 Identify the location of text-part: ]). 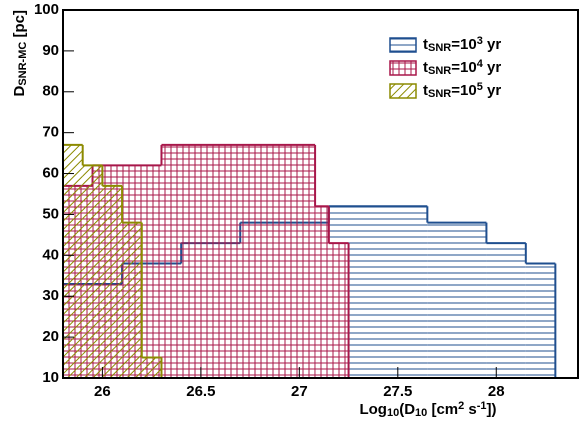
(492, 409).